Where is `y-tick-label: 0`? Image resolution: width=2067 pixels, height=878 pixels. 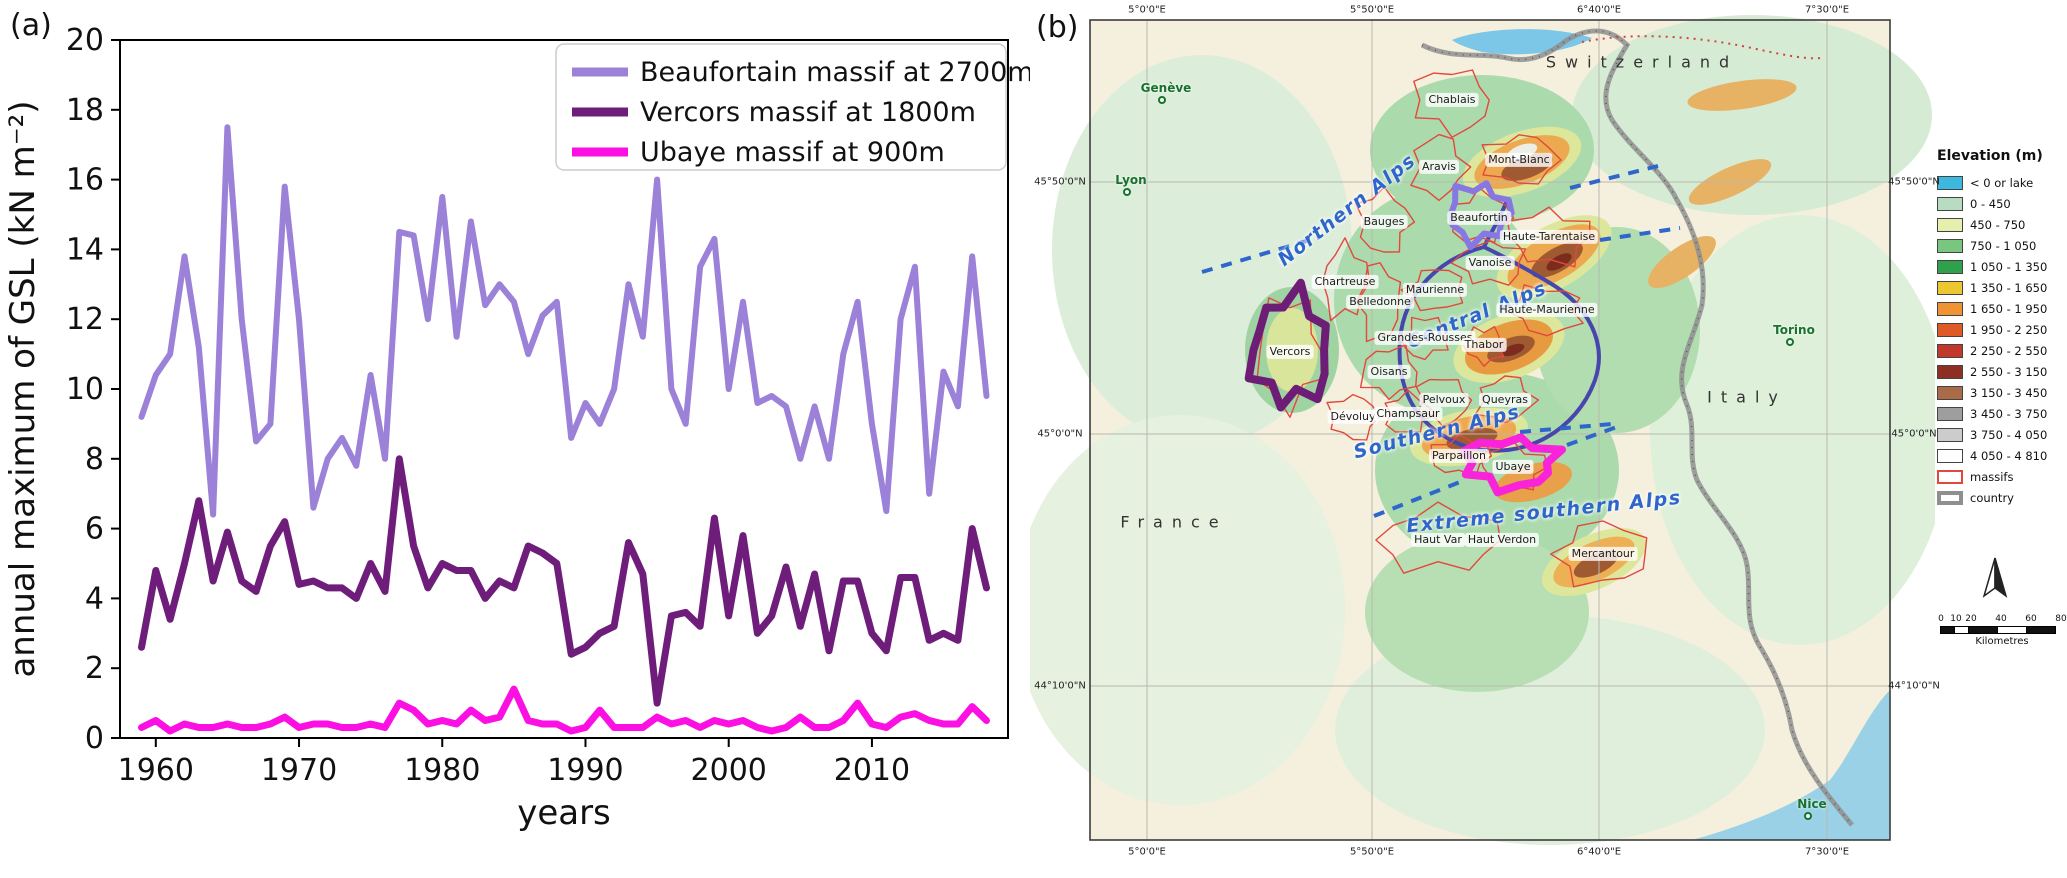 y-tick-label: 0 is located at coordinates (94, 738).